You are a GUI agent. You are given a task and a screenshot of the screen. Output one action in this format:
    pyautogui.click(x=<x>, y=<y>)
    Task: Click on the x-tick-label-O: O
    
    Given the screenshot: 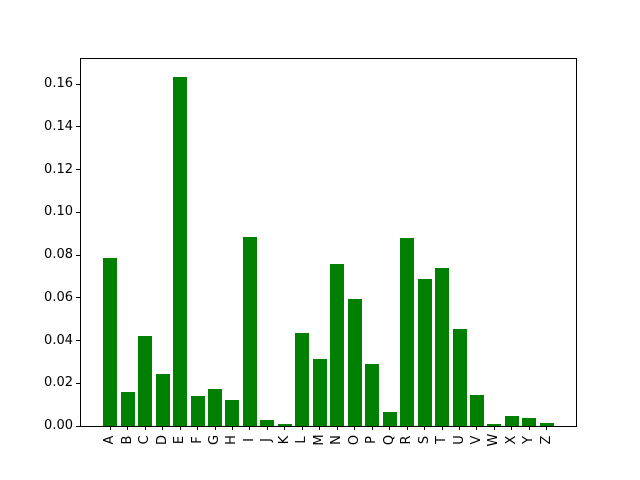 What is the action you would take?
    pyautogui.click(x=354, y=440)
    